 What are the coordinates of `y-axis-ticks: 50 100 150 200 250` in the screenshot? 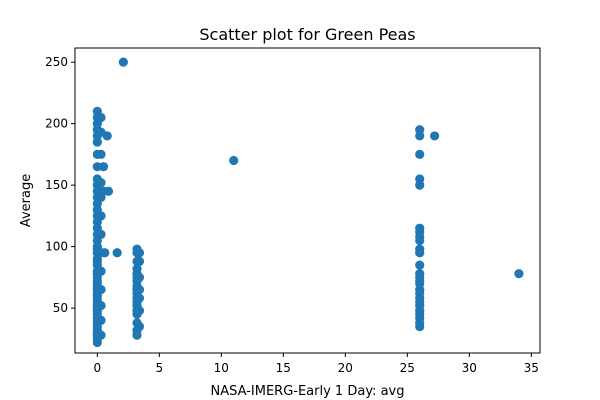 It's located at (60, 185).